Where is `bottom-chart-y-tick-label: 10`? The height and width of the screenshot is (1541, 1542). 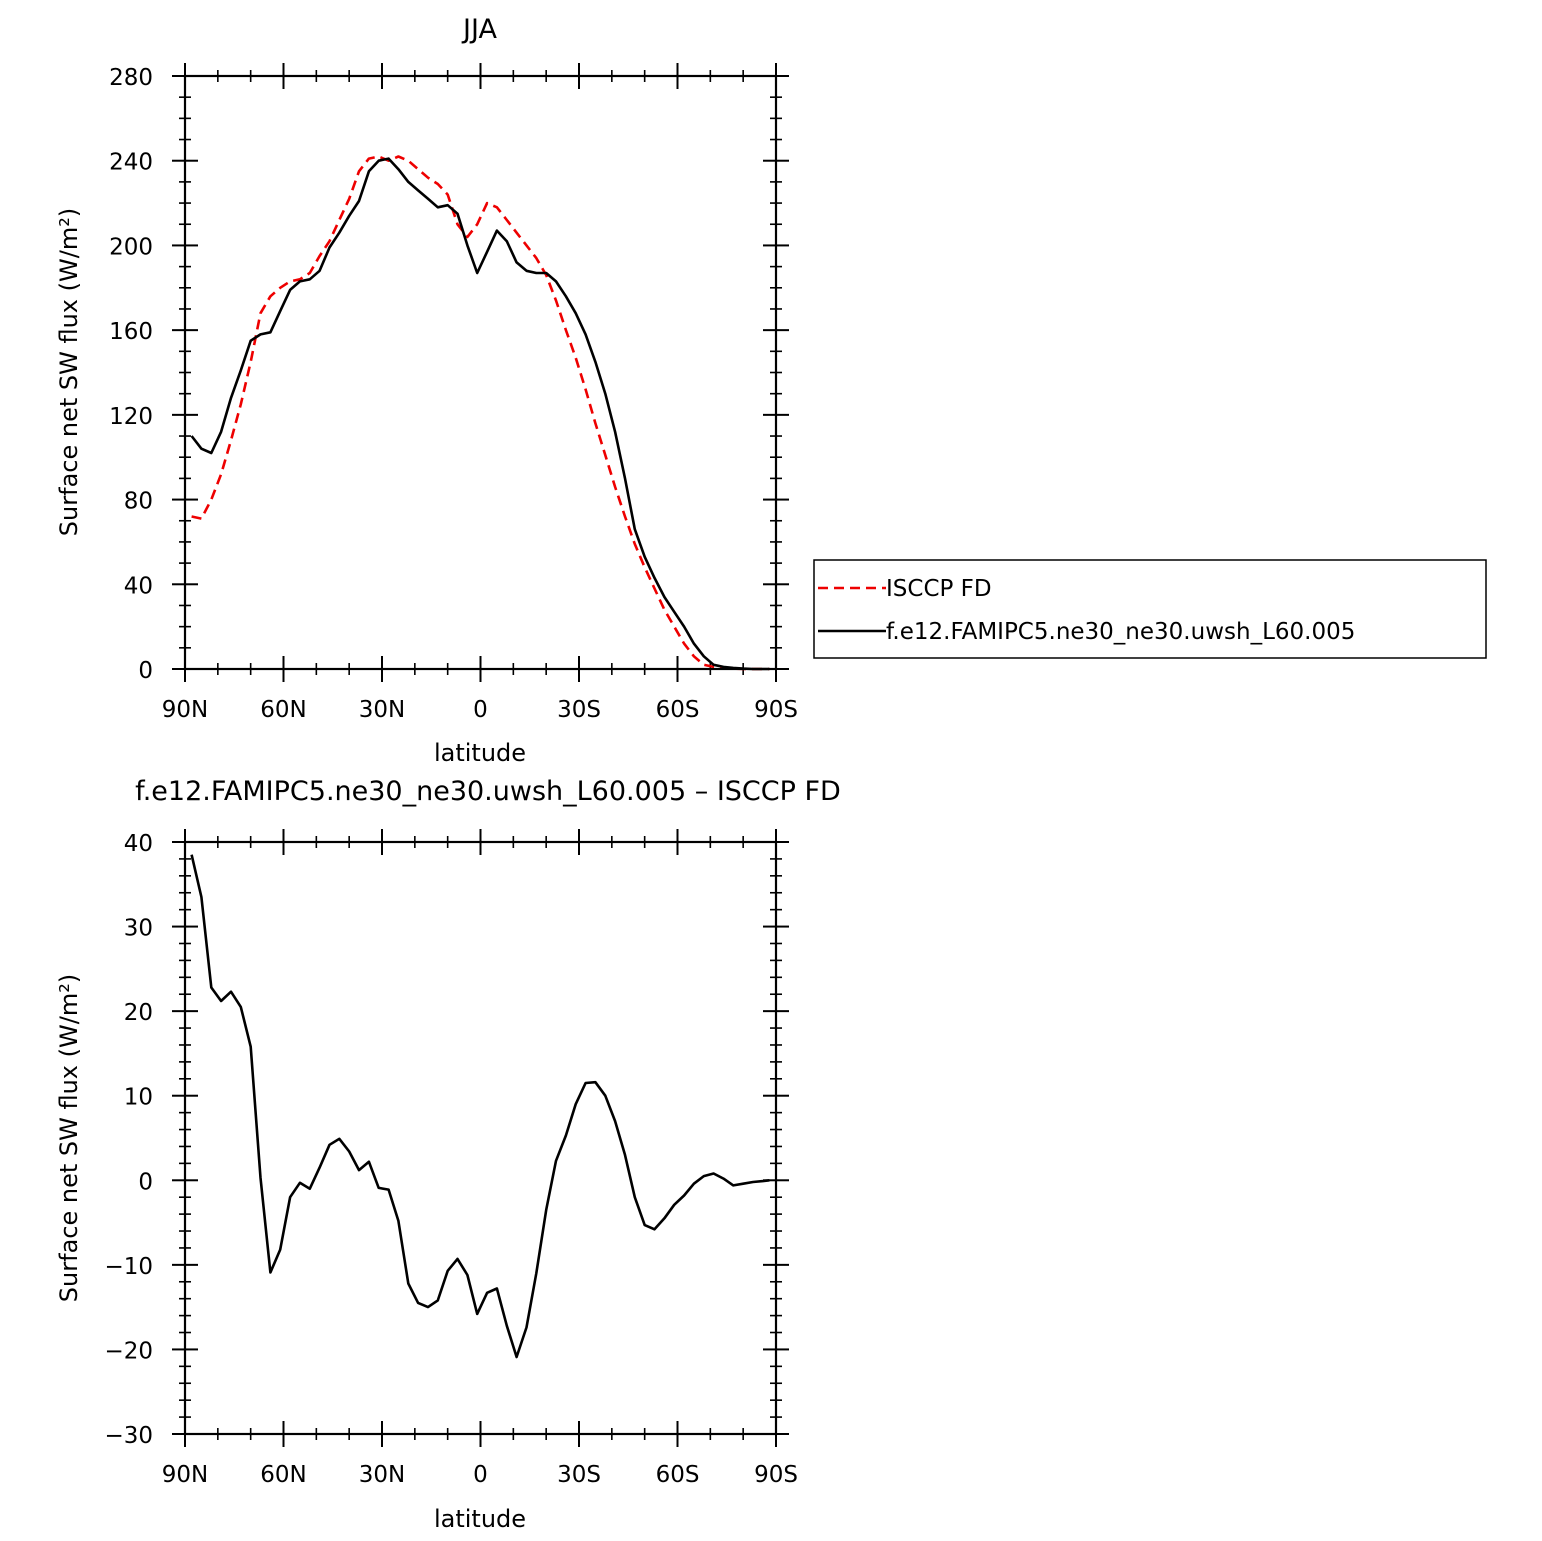
bottom-chart-y-tick-label: 10 is located at coordinates (138, 1098).